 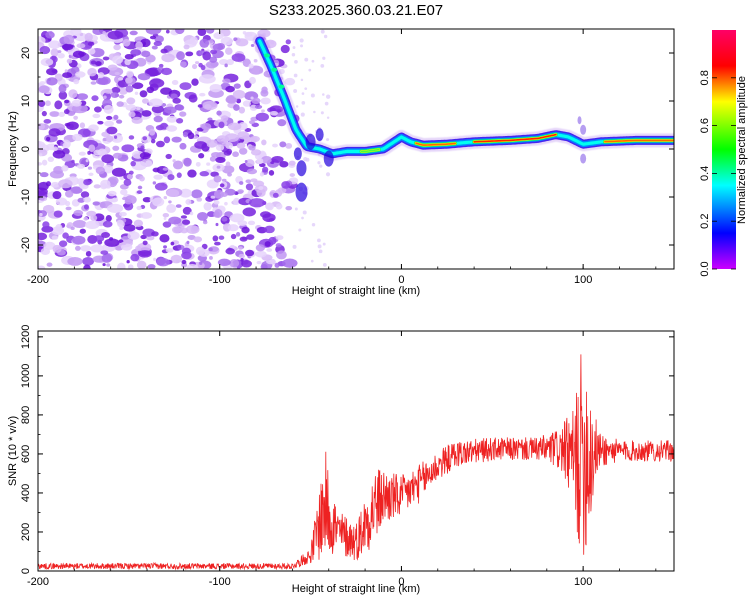 I want to click on snr-y-tick-label: 600, so click(x=26, y=454).